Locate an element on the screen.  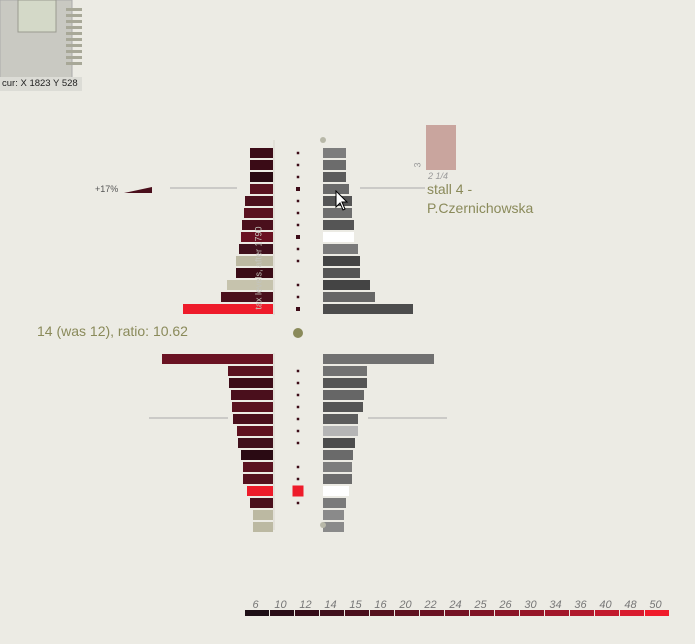
ratio-text: 14 (was 12), ratio: 10.62 is located at coordinates (112, 331).